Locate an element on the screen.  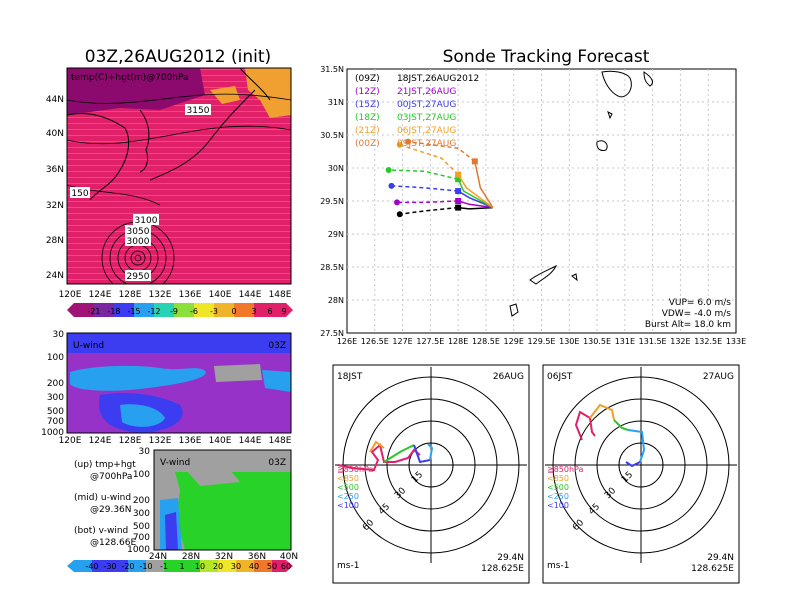
colorbar-tick: 30 is located at coordinates (236, 566).